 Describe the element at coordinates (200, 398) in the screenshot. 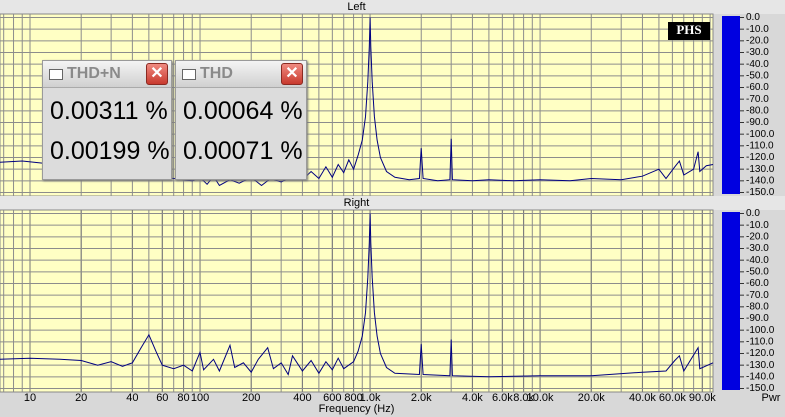

I see `x-tick-label: 100` at that location.